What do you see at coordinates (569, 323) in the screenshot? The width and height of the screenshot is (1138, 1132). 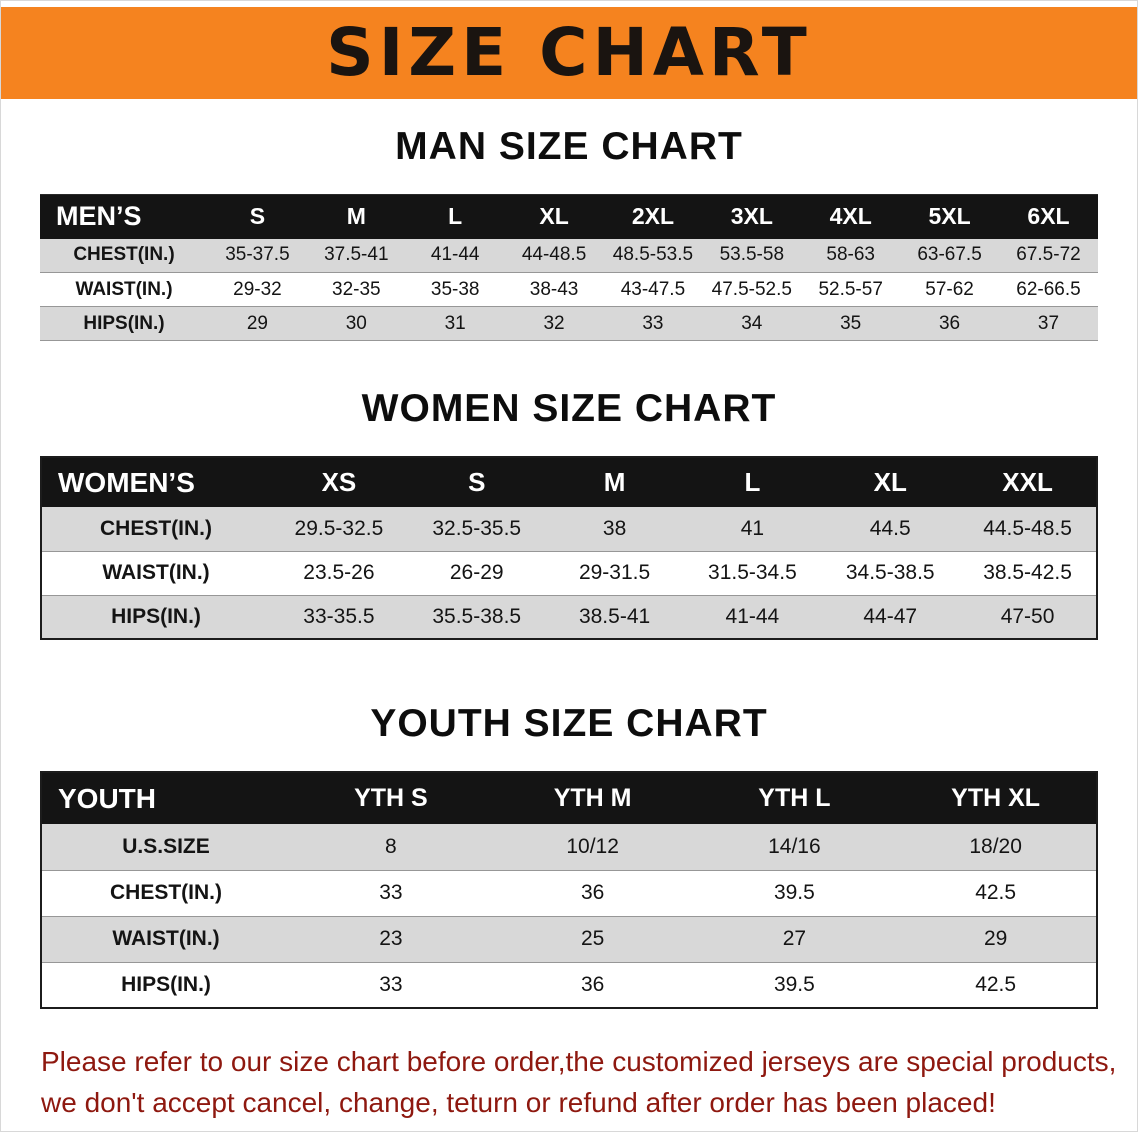 I see `table-row: HIPS(IN.) 29 30 31 32 33 34 35 36 37` at bounding box center [569, 323].